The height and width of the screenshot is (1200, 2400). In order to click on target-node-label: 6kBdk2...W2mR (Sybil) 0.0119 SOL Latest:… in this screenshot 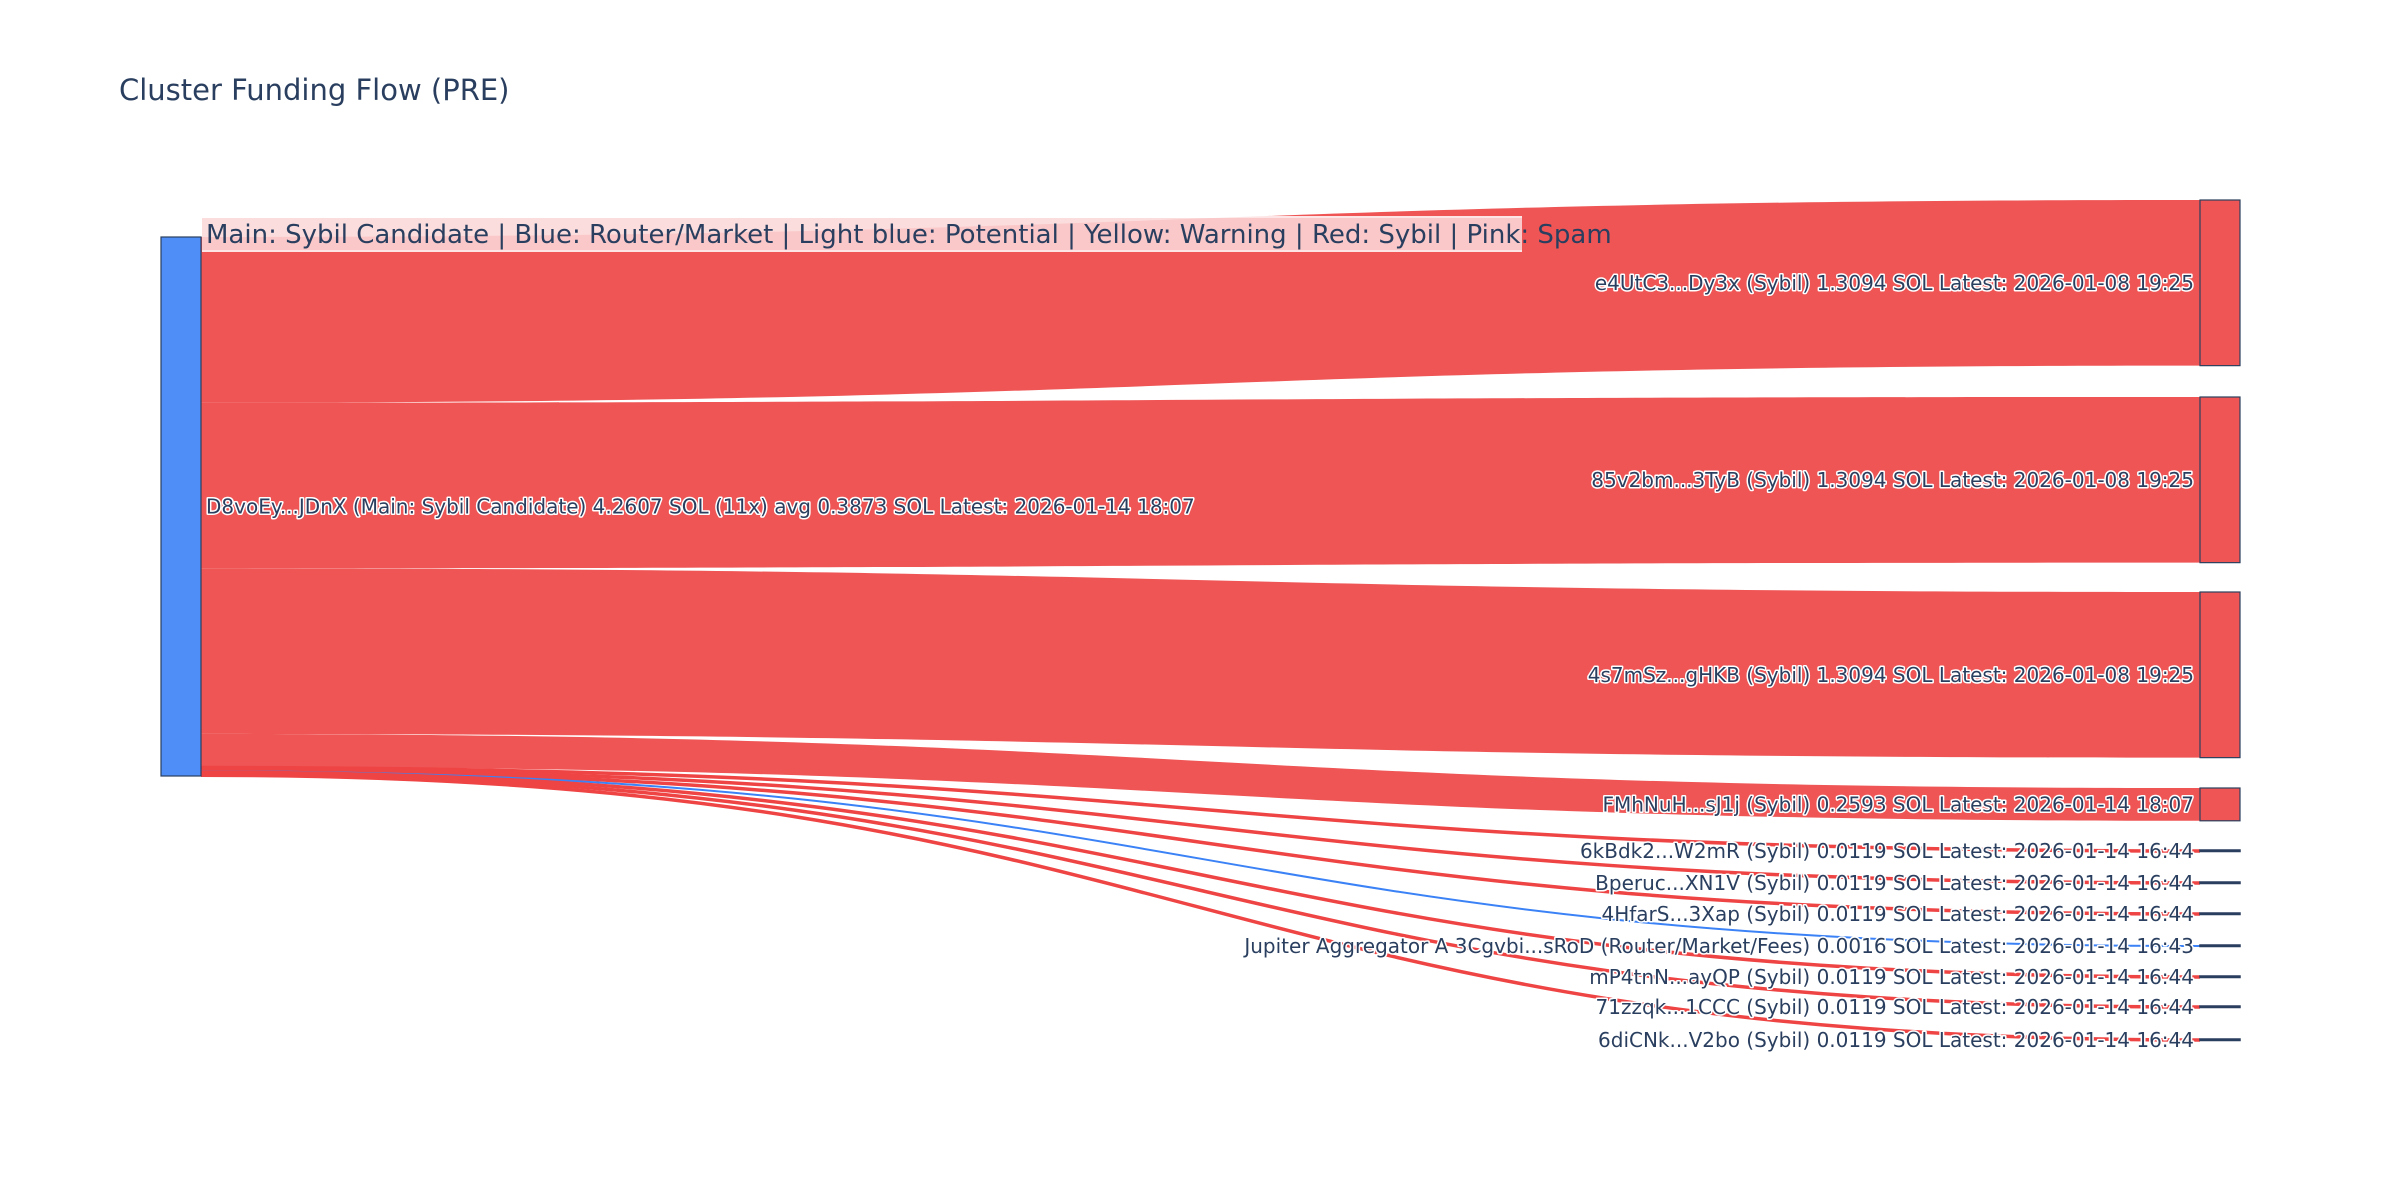, I will do `click(1887, 851)`.